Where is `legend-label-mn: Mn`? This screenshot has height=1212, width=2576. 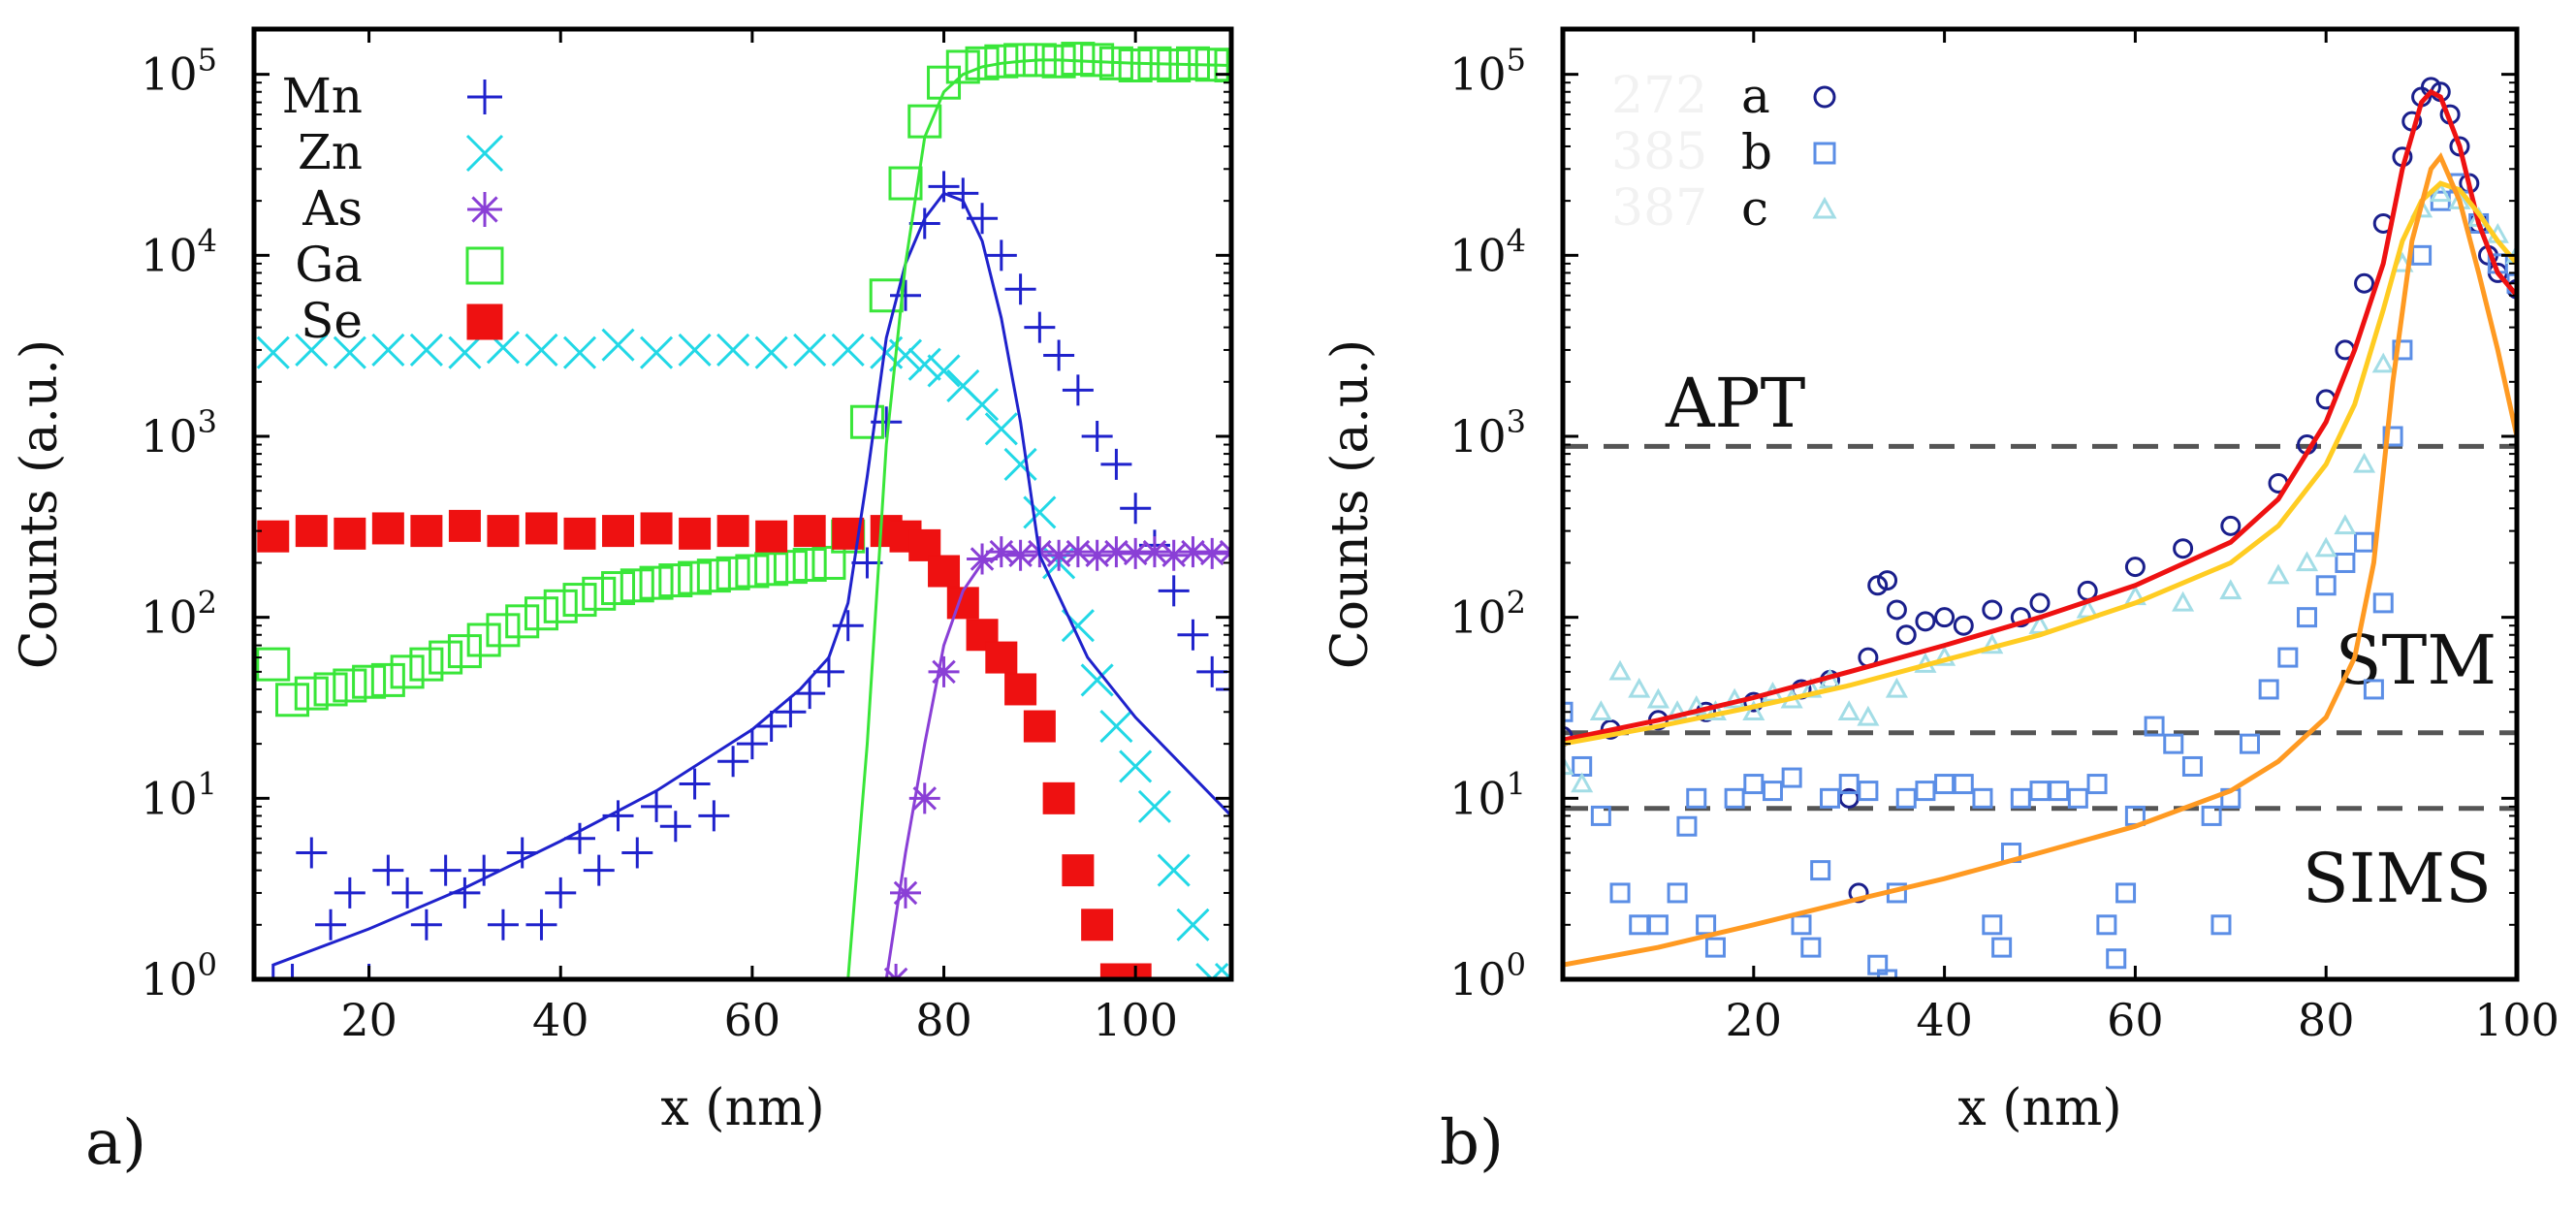
legend-label-mn: Mn is located at coordinates (322, 96).